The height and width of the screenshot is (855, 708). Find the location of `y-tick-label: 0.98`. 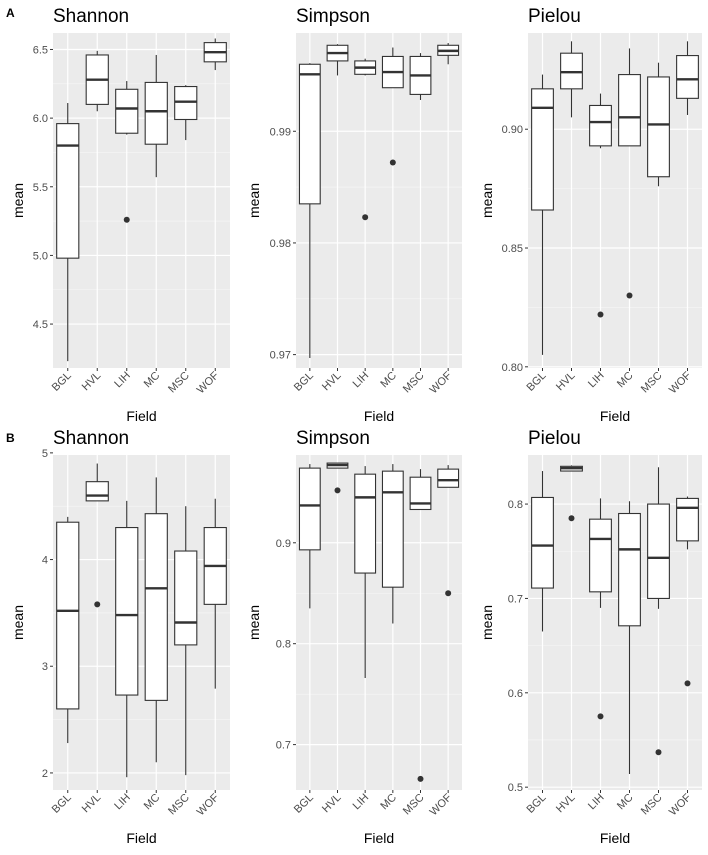

y-tick-label: 0.98 is located at coordinates (280, 244).